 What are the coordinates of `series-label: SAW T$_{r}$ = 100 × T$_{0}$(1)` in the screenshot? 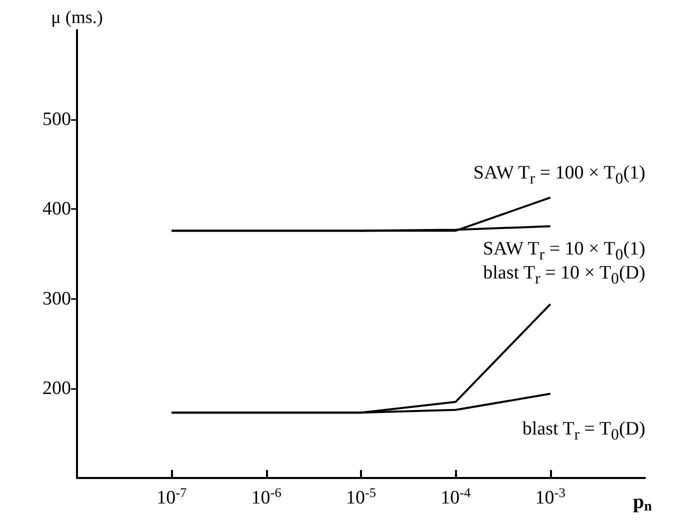 It's located at (559, 175).